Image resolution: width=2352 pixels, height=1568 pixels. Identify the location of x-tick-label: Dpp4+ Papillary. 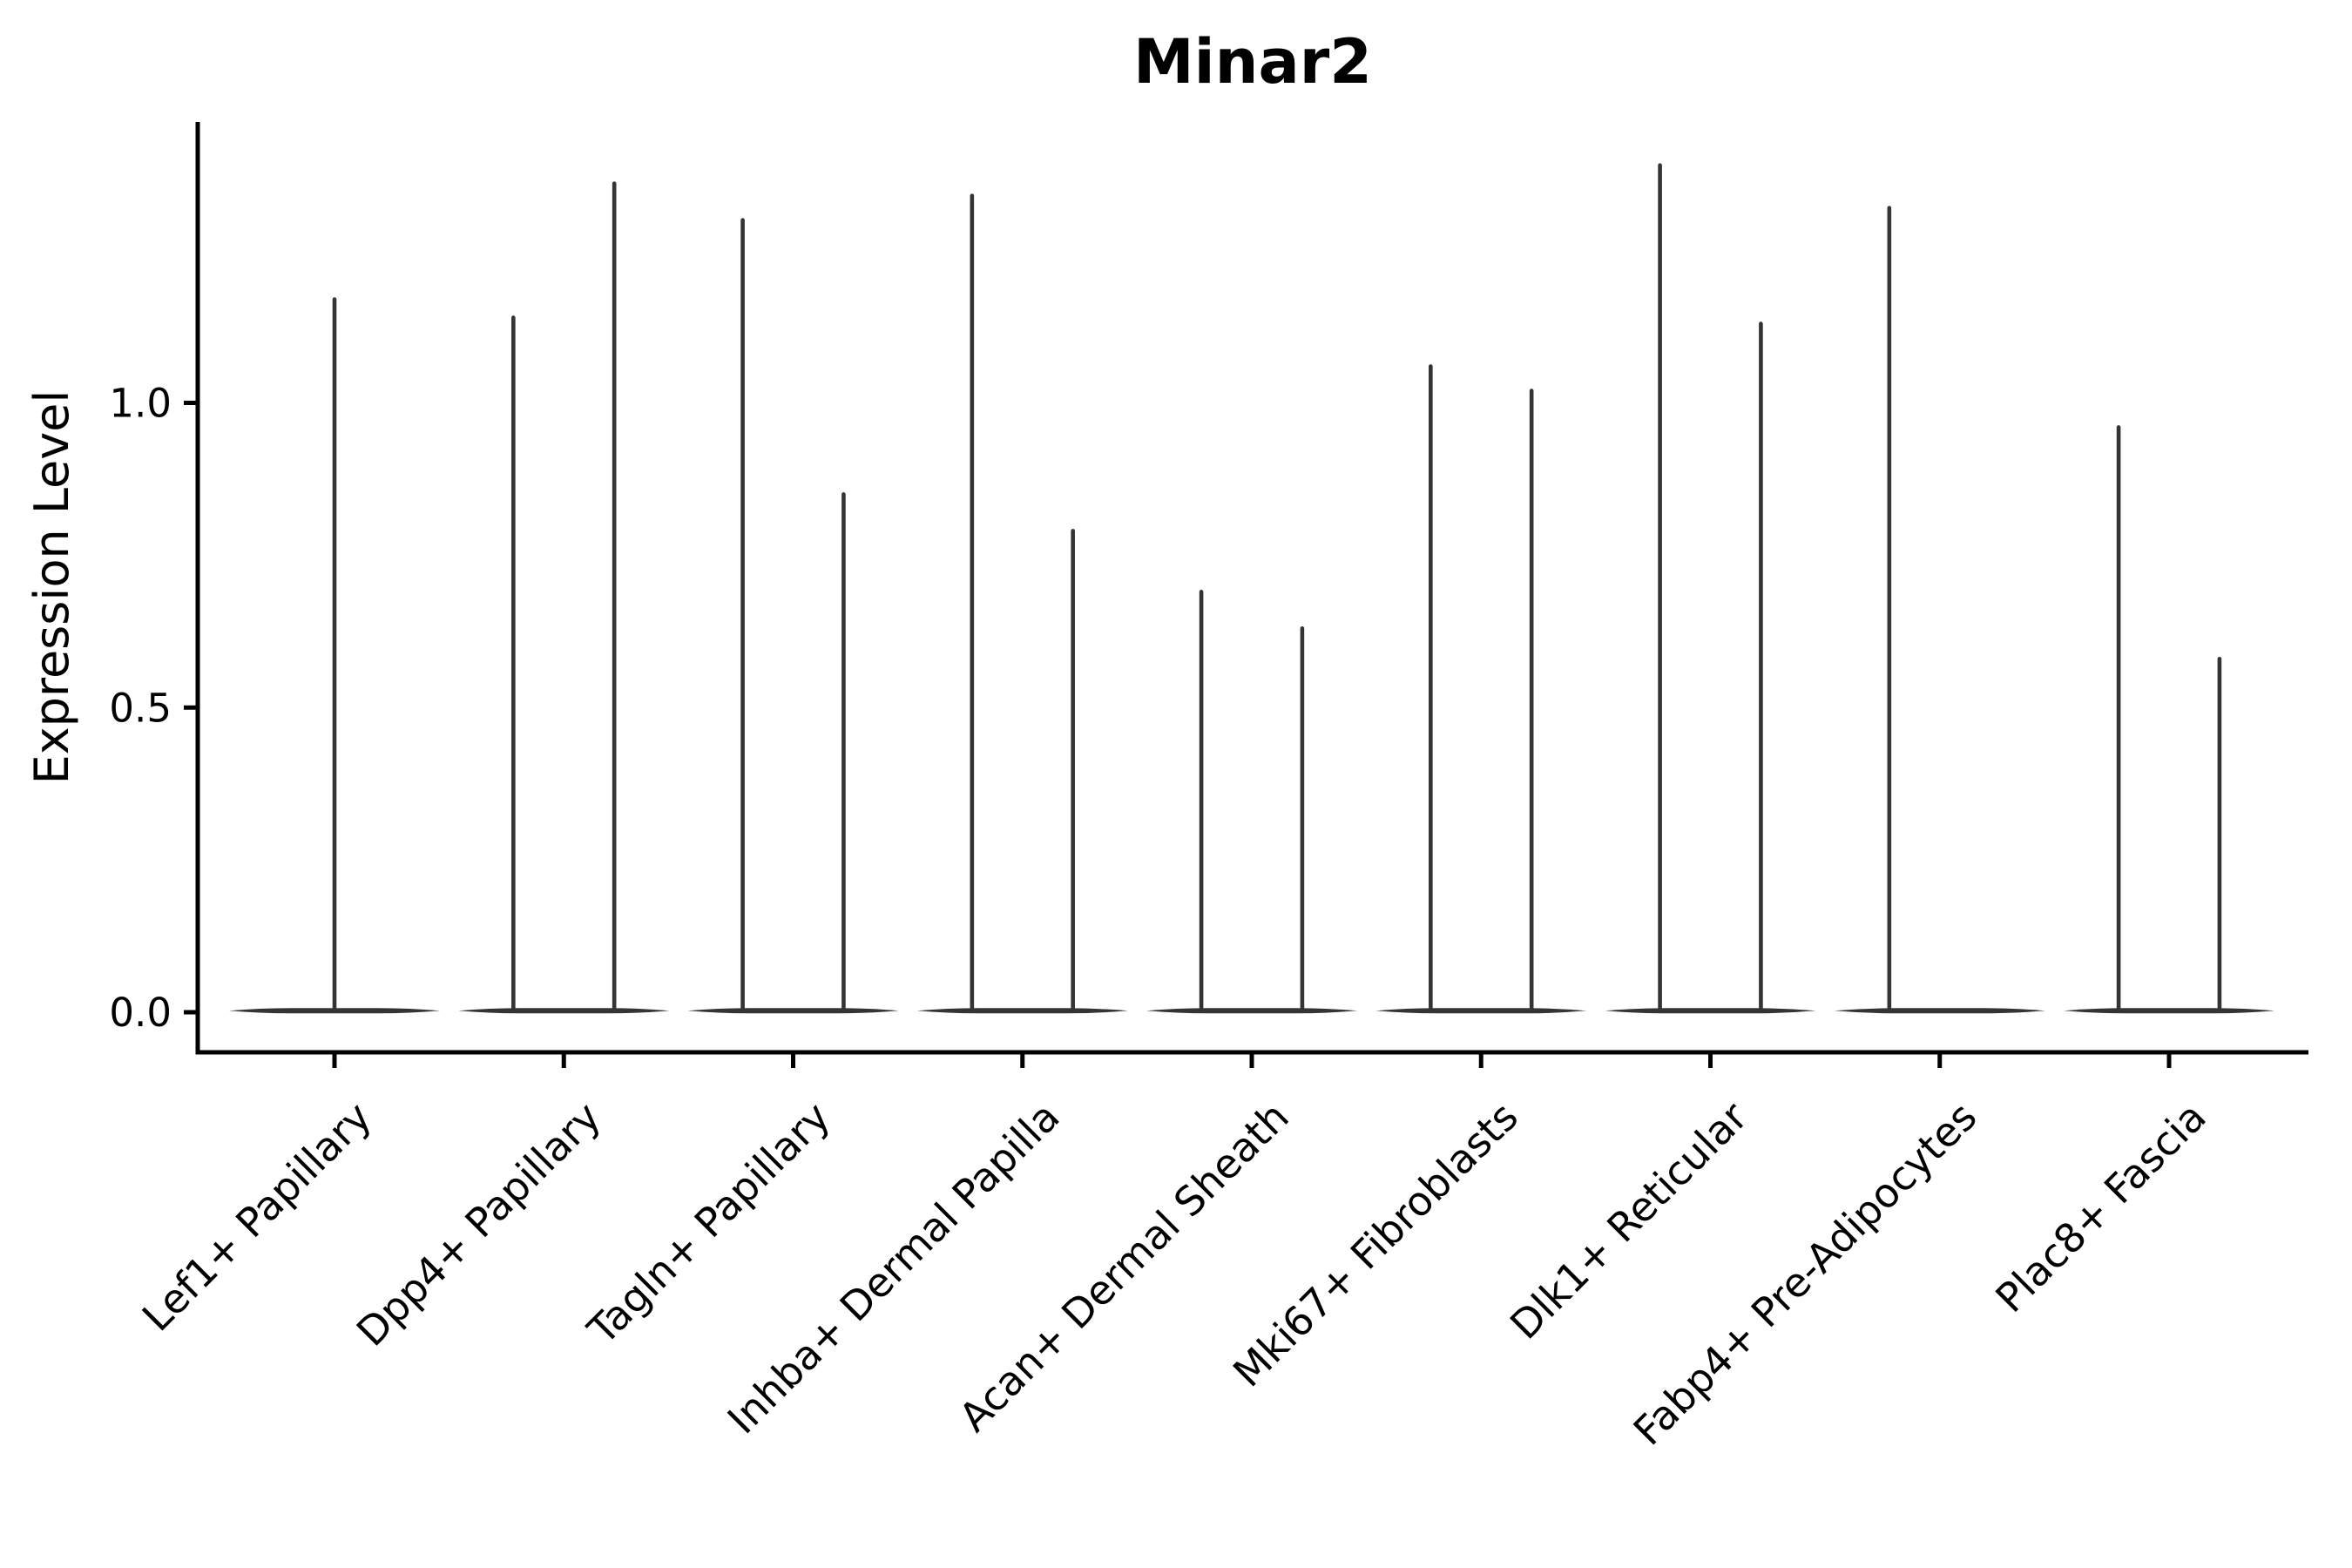
(479, 1224).